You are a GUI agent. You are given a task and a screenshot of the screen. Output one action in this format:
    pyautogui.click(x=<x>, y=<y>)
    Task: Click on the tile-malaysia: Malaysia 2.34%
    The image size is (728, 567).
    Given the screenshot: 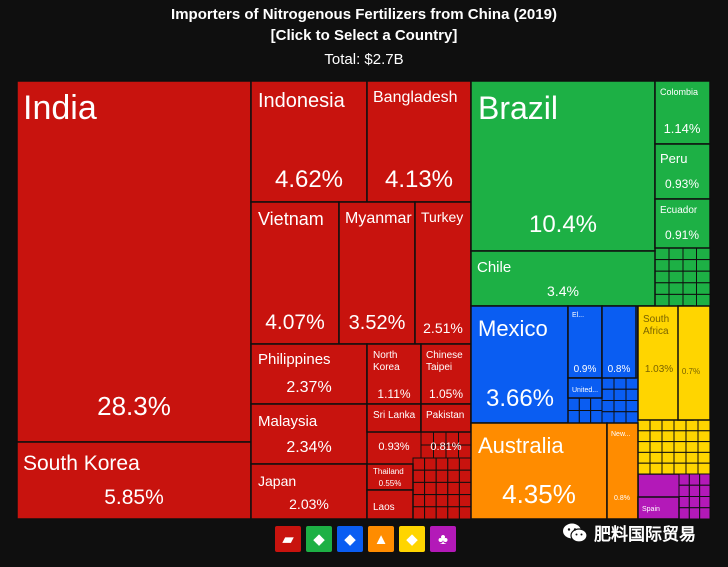 What is the action you would take?
    pyautogui.click(x=309, y=434)
    